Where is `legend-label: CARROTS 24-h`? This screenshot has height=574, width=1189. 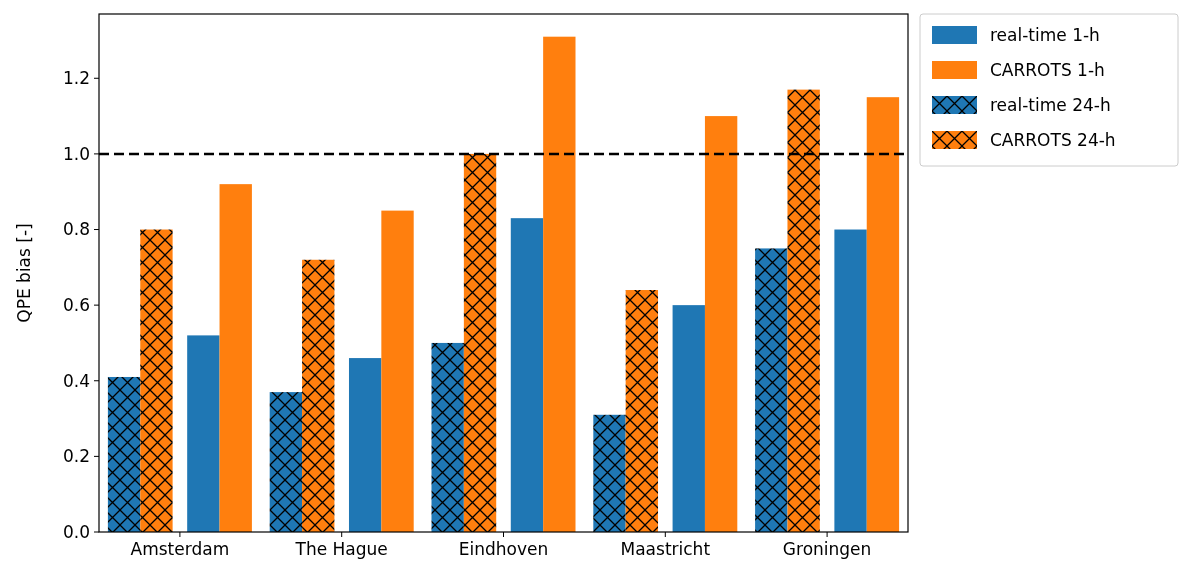 legend-label: CARROTS 24-h is located at coordinates (1053, 139).